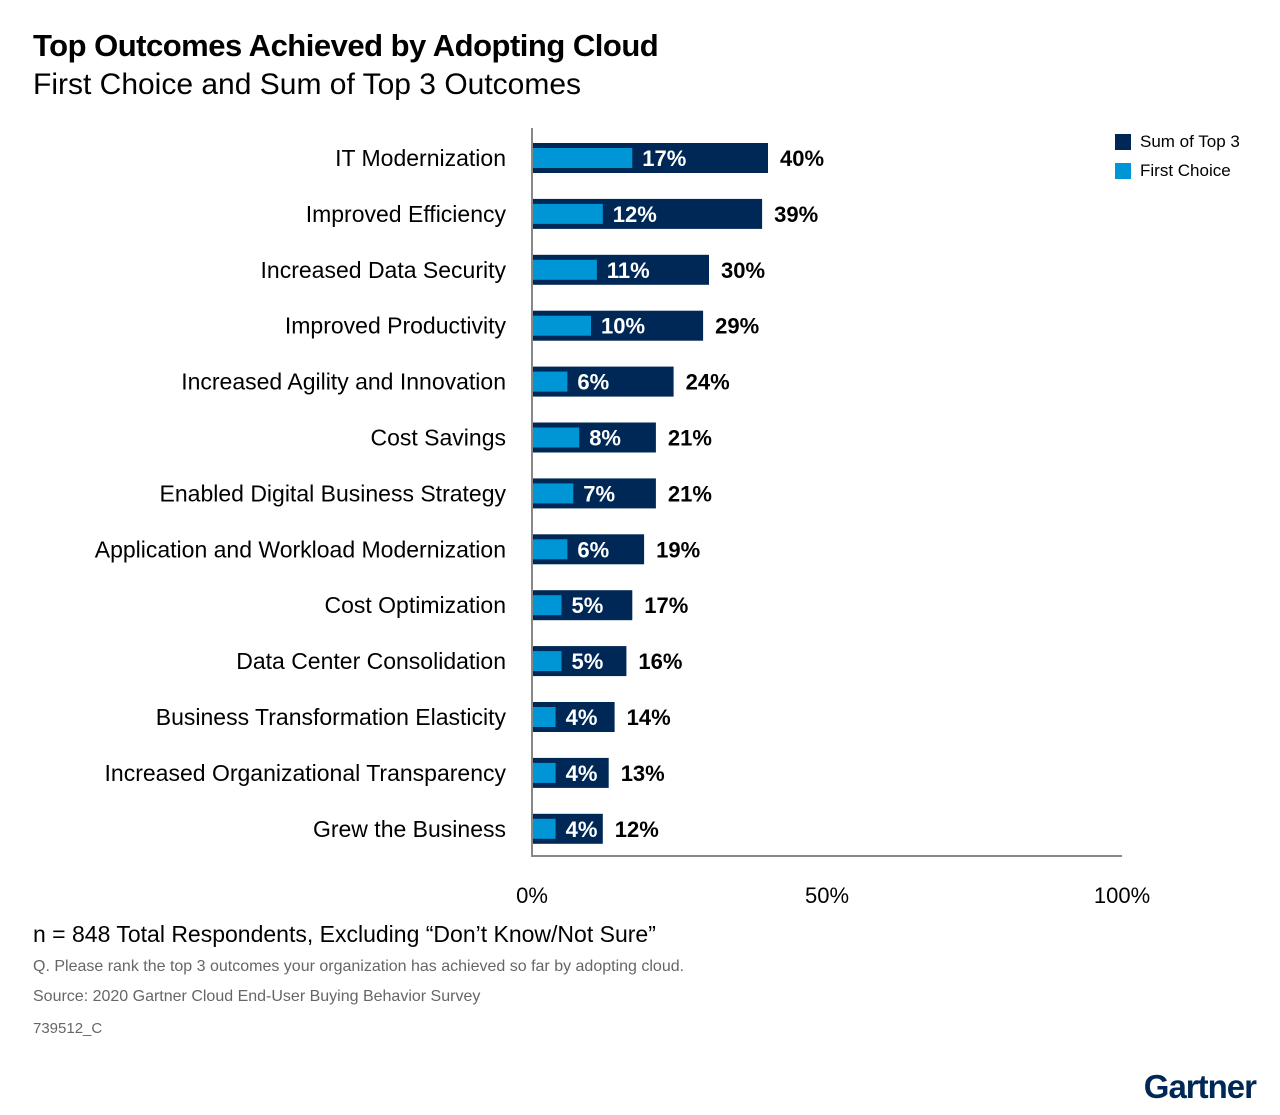 The width and height of the screenshot is (1280, 1115). I want to click on category-label: Business Transformation Elasticity, so click(331, 717).